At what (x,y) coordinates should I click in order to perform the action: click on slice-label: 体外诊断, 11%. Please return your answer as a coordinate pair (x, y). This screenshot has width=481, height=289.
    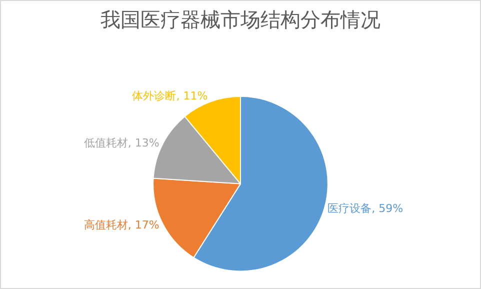
    Looking at the image, I should click on (170, 95).